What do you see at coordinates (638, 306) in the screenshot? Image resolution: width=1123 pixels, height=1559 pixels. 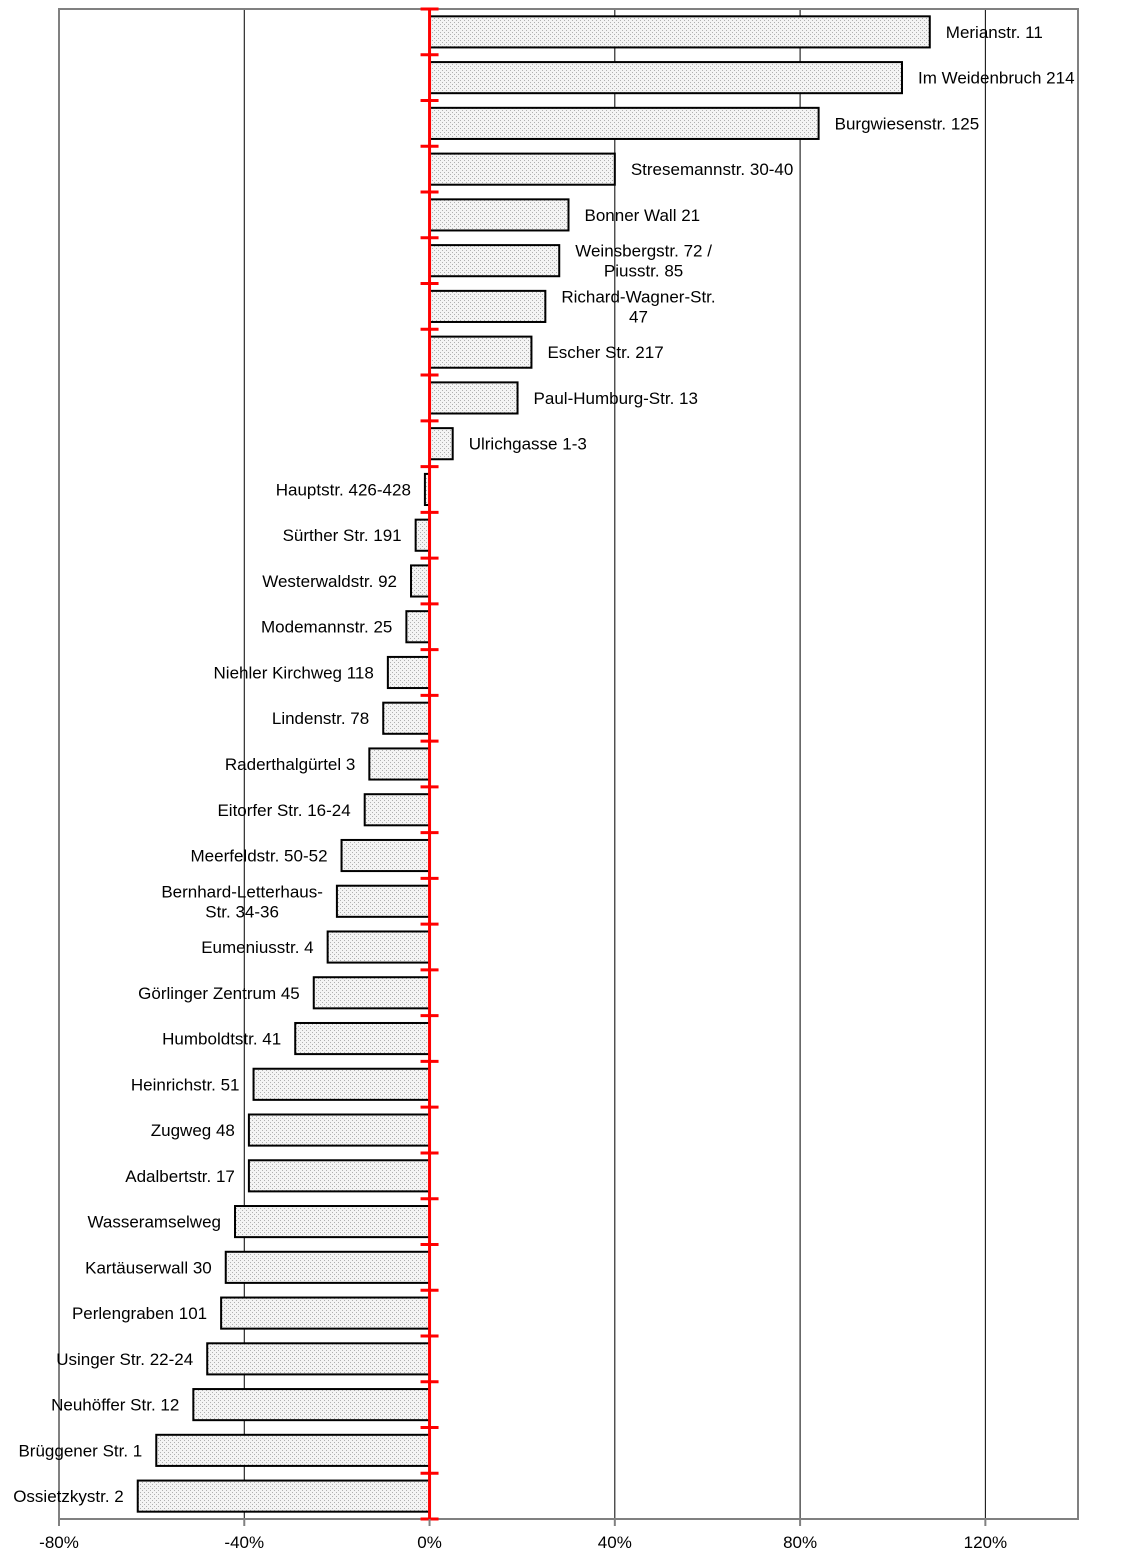 I see `bar-label-6: Richard-Wagner-Str. 47` at bounding box center [638, 306].